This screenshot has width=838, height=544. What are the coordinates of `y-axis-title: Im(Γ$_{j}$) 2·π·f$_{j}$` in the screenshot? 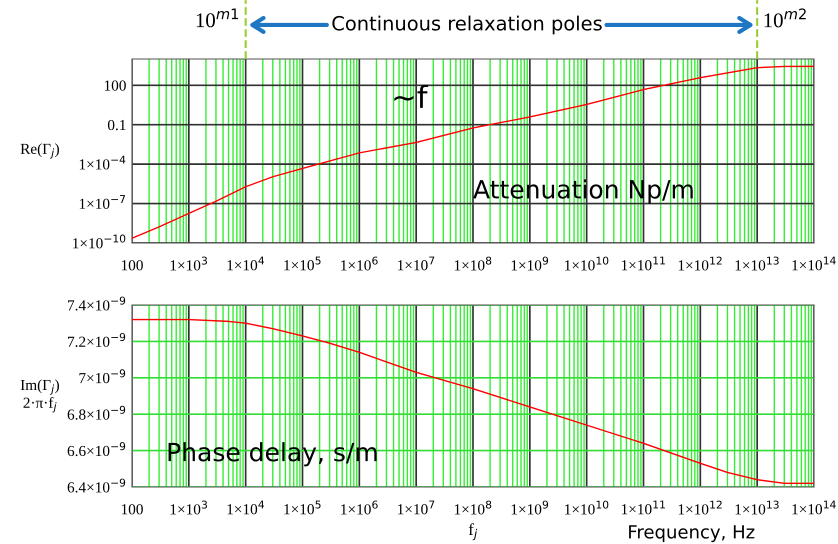 It's located at (39, 395).